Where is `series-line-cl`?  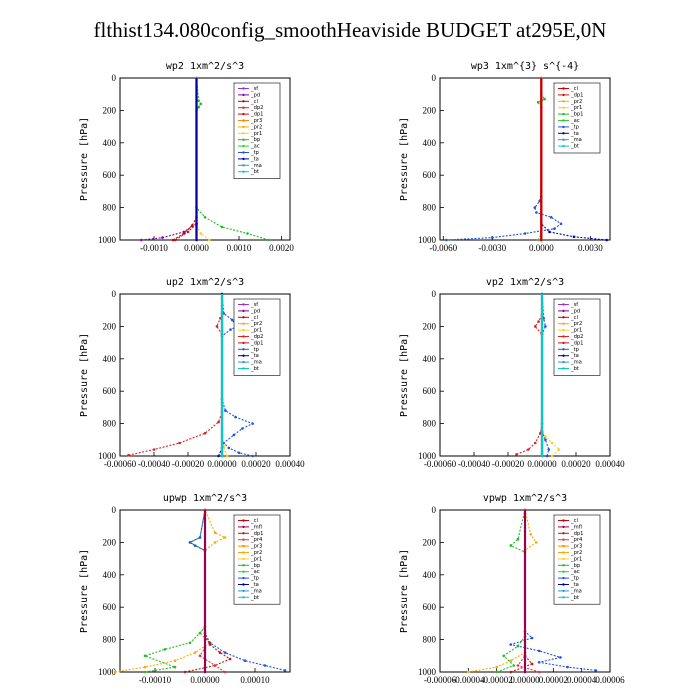 series-line-cl is located at coordinates (185, 159).